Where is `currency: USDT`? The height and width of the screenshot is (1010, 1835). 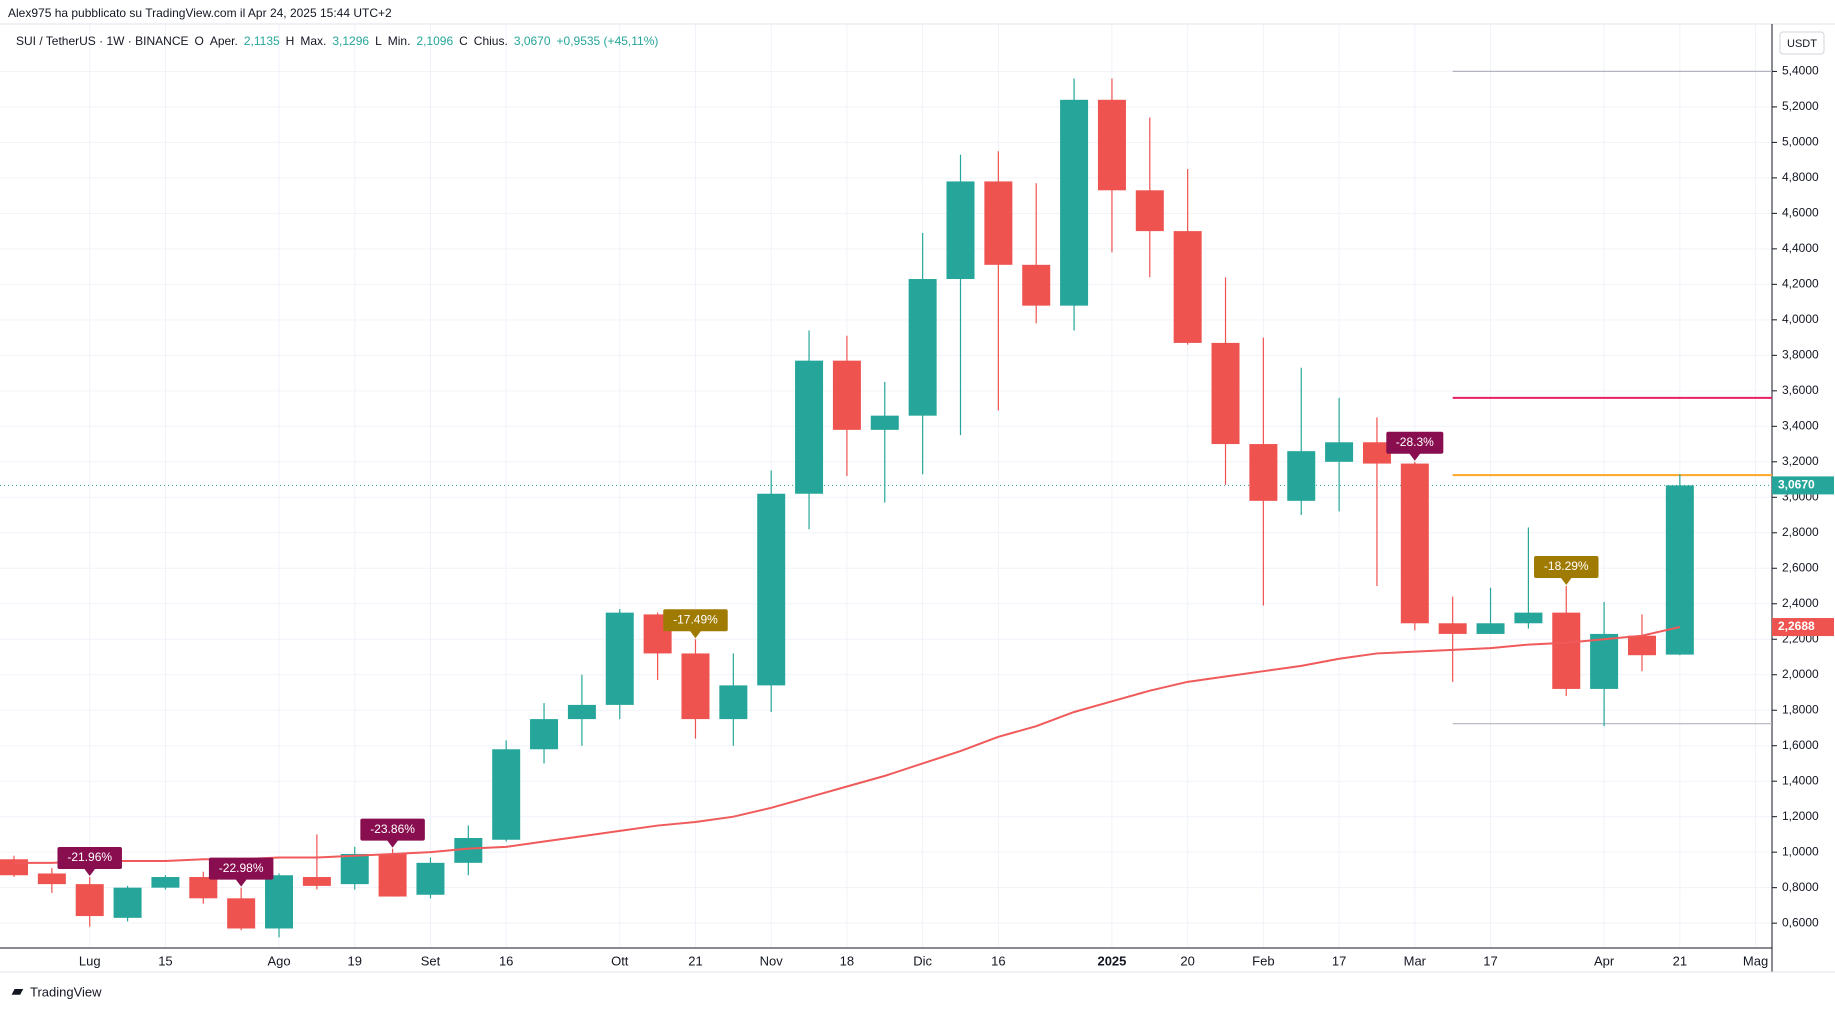
currency: USDT is located at coordinates (1802, 44).